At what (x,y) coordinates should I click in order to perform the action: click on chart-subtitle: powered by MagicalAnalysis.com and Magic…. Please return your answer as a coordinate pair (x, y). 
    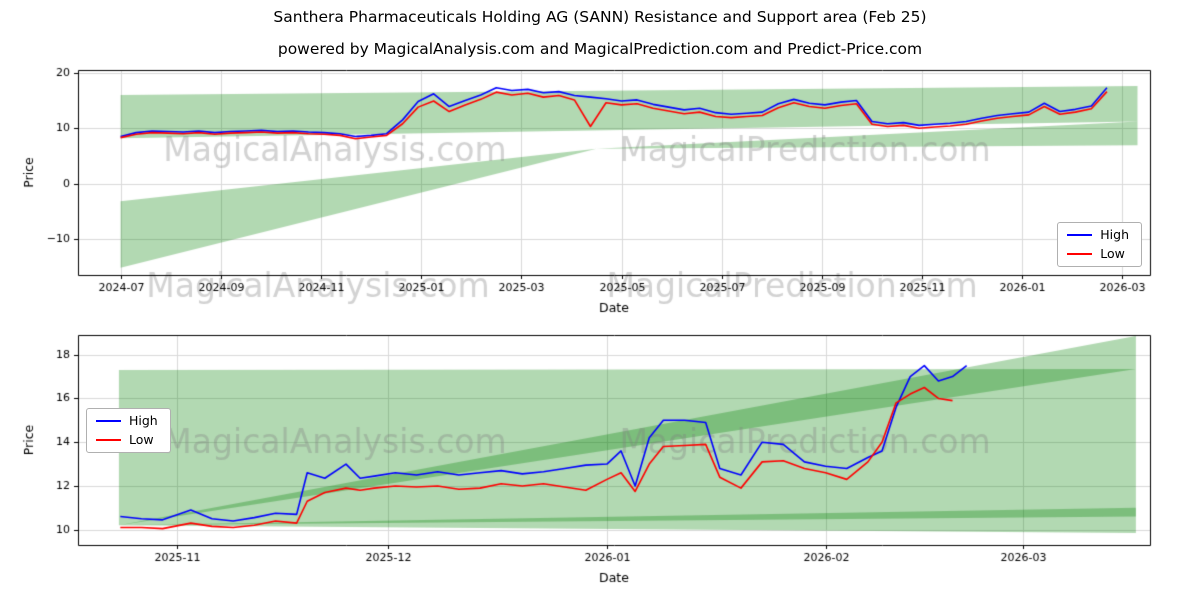
    Looking at the image, I should click on (600, 49).